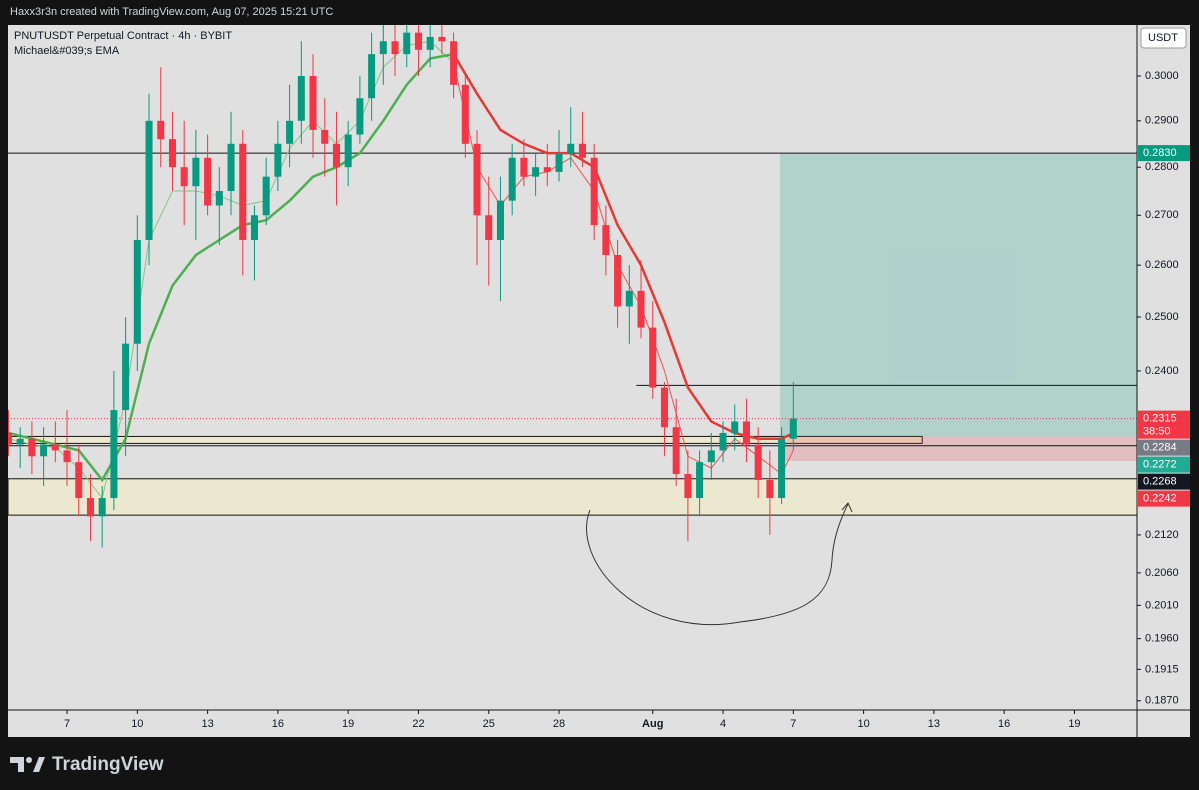 The image size is (1199, 790). I want to click on y-tick-label: 0.2700, so click(1162, 215).